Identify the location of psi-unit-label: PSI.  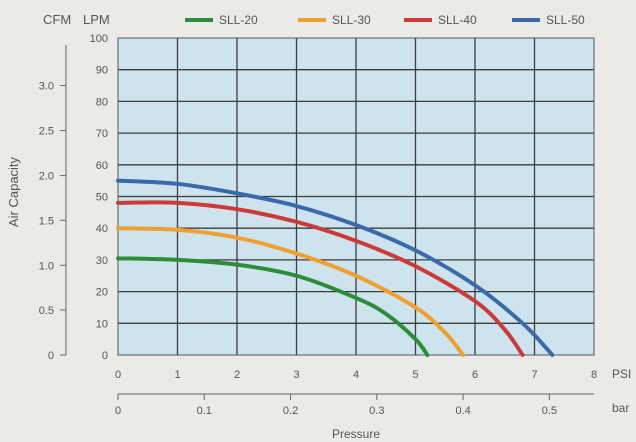
(621, 374).